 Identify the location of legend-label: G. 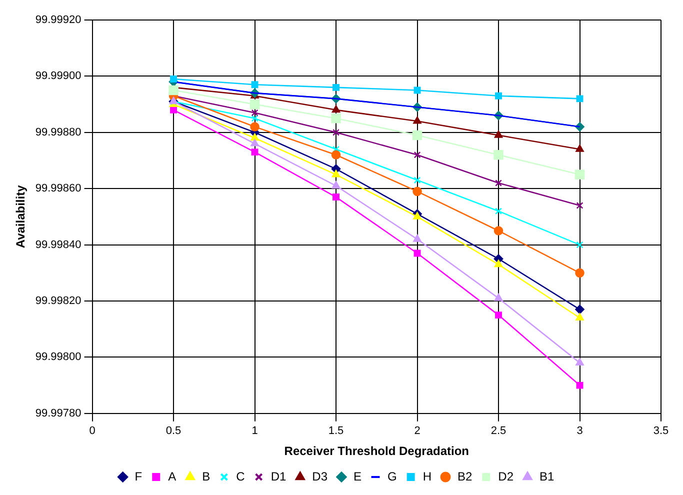
(392, 476).